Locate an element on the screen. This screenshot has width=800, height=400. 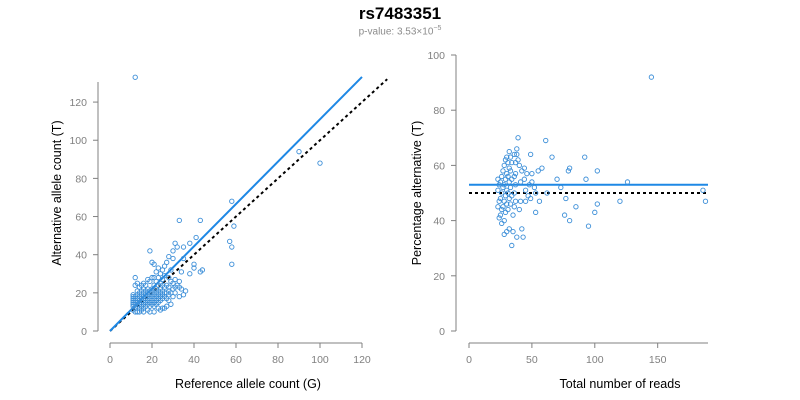
y-tick-label: 100 is located at coordinates (436, 56).